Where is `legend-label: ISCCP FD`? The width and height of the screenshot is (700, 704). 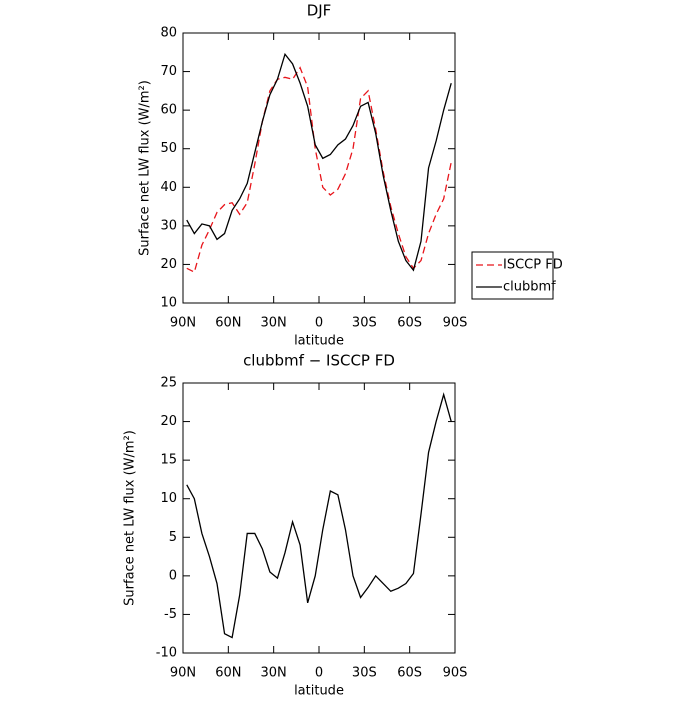
legend-label: ISCCP FD is located at coordinates (533, 265).